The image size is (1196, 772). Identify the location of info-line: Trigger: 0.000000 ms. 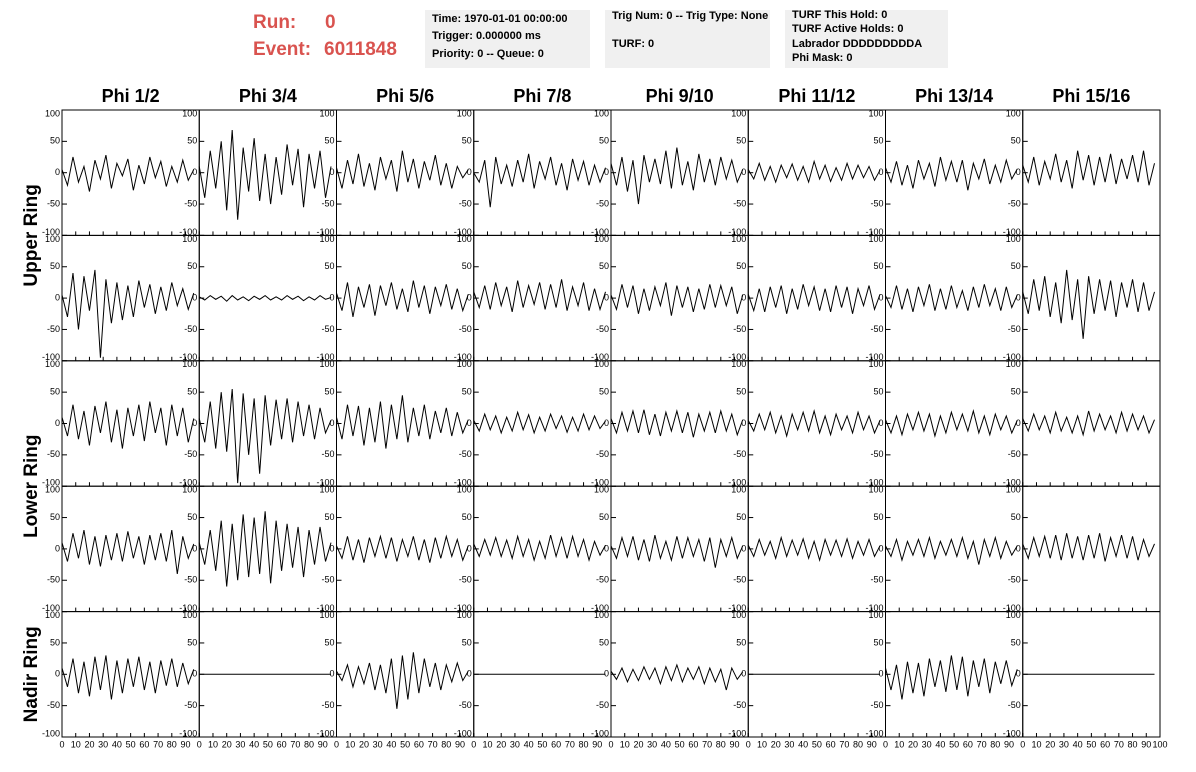
(486, 36).